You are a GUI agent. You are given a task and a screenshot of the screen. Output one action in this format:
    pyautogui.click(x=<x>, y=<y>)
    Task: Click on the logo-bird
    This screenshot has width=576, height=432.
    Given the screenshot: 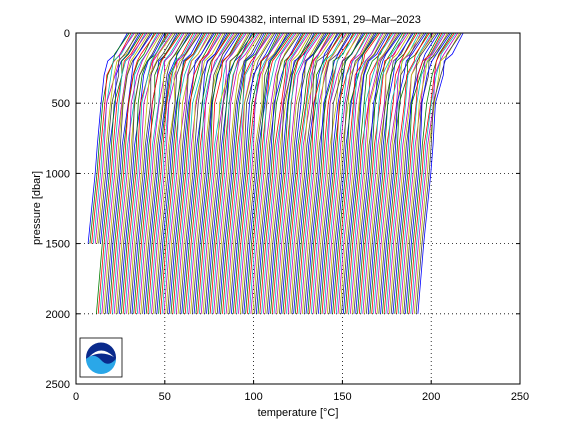 What is the action you would take?
    pyautogui.click(x=101, y=353)
    